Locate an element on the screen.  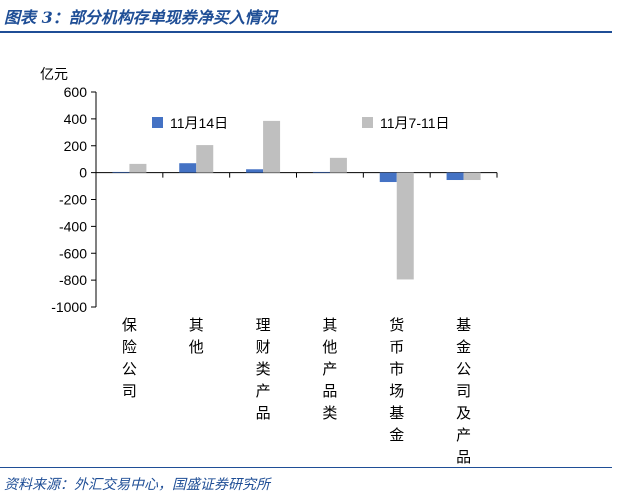
y-tick-label: 600 is located at coordinates (76, 92).